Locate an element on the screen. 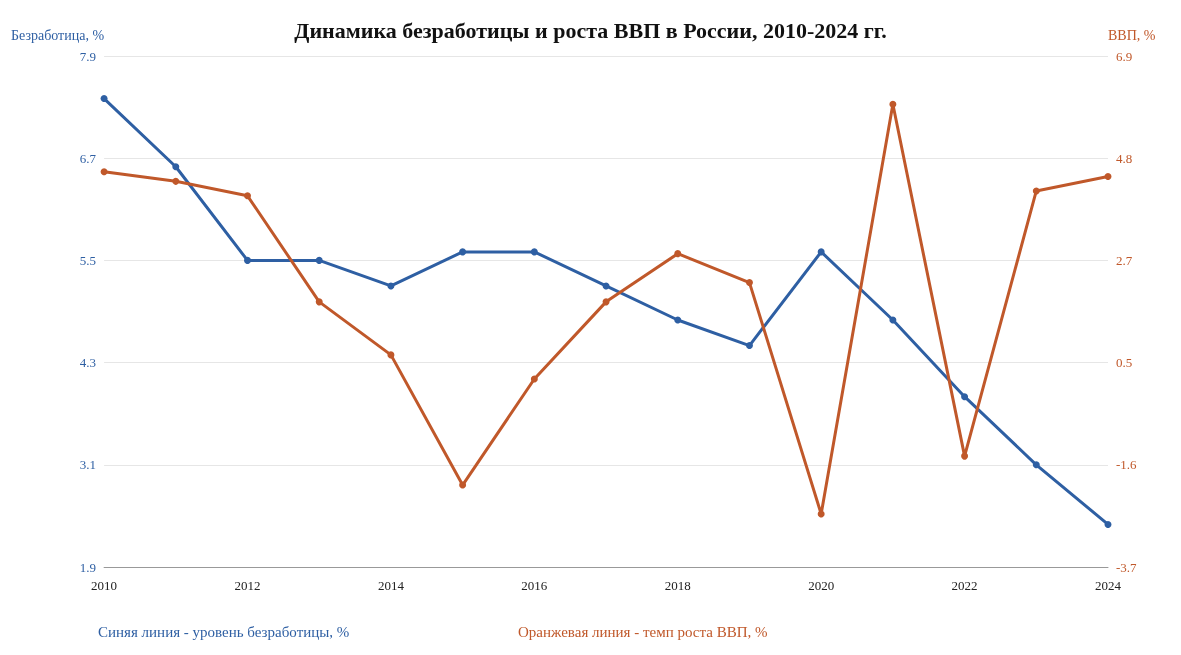  text: Синяя линия - уровень безработицы, % is located at coordinates (224, 631).